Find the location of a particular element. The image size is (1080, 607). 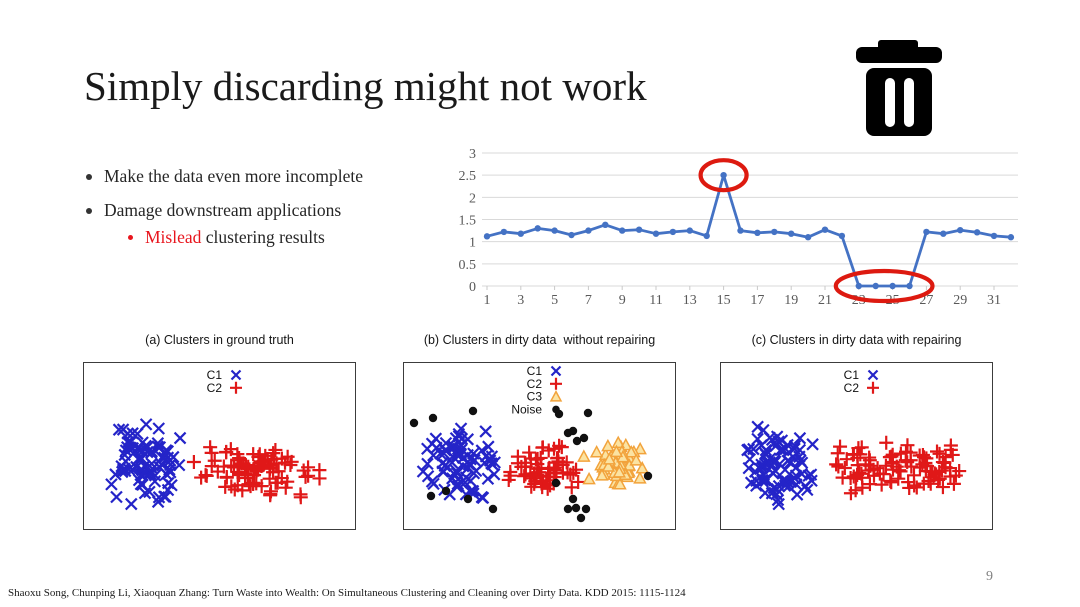

bullet-text: Make the data even more incomplete is located at coordinates (233, 176).